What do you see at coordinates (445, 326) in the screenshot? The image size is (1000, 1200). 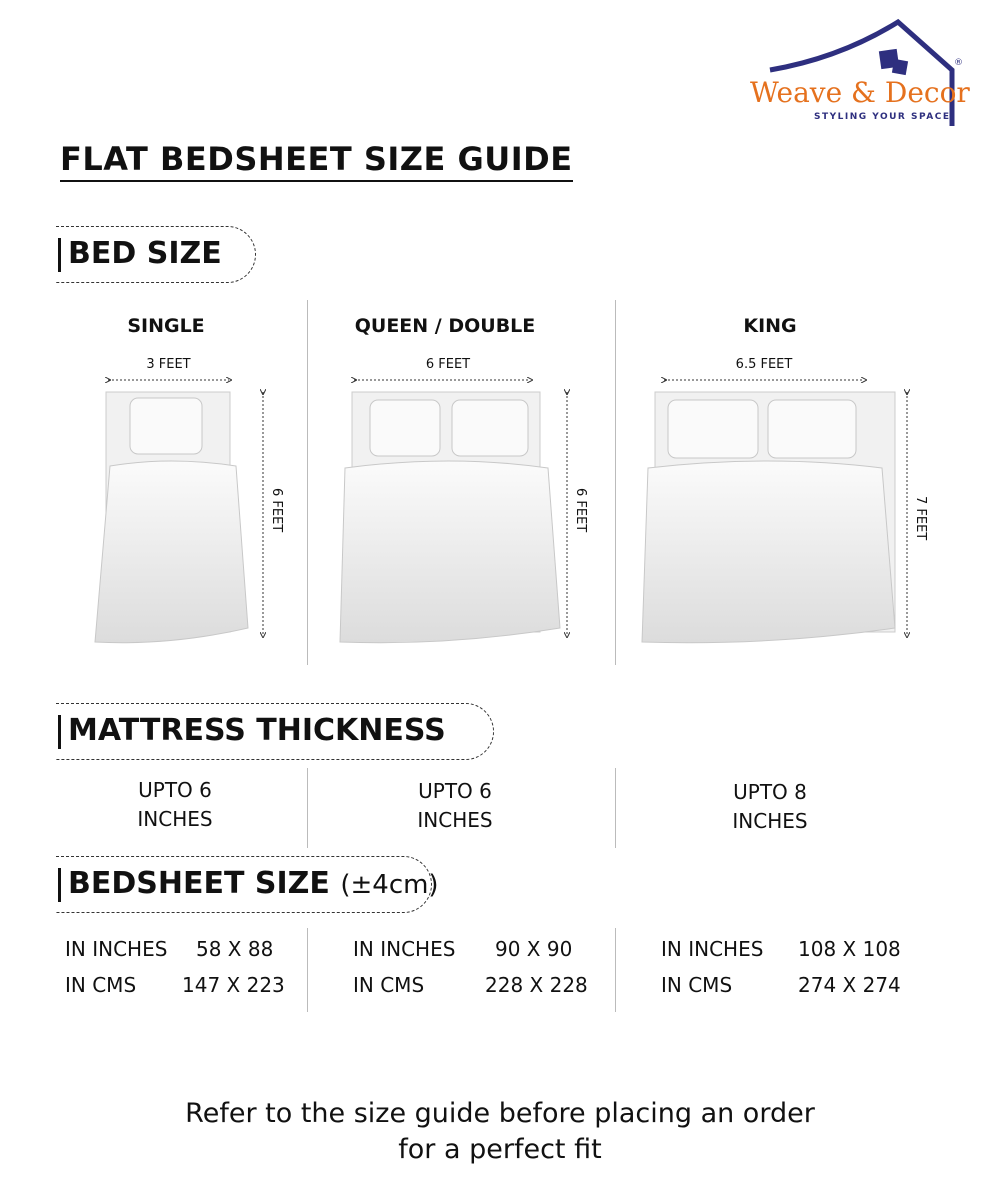 I see `column-queen-title: QUEEN / DOUBLE` at bounding box center [445, 326].